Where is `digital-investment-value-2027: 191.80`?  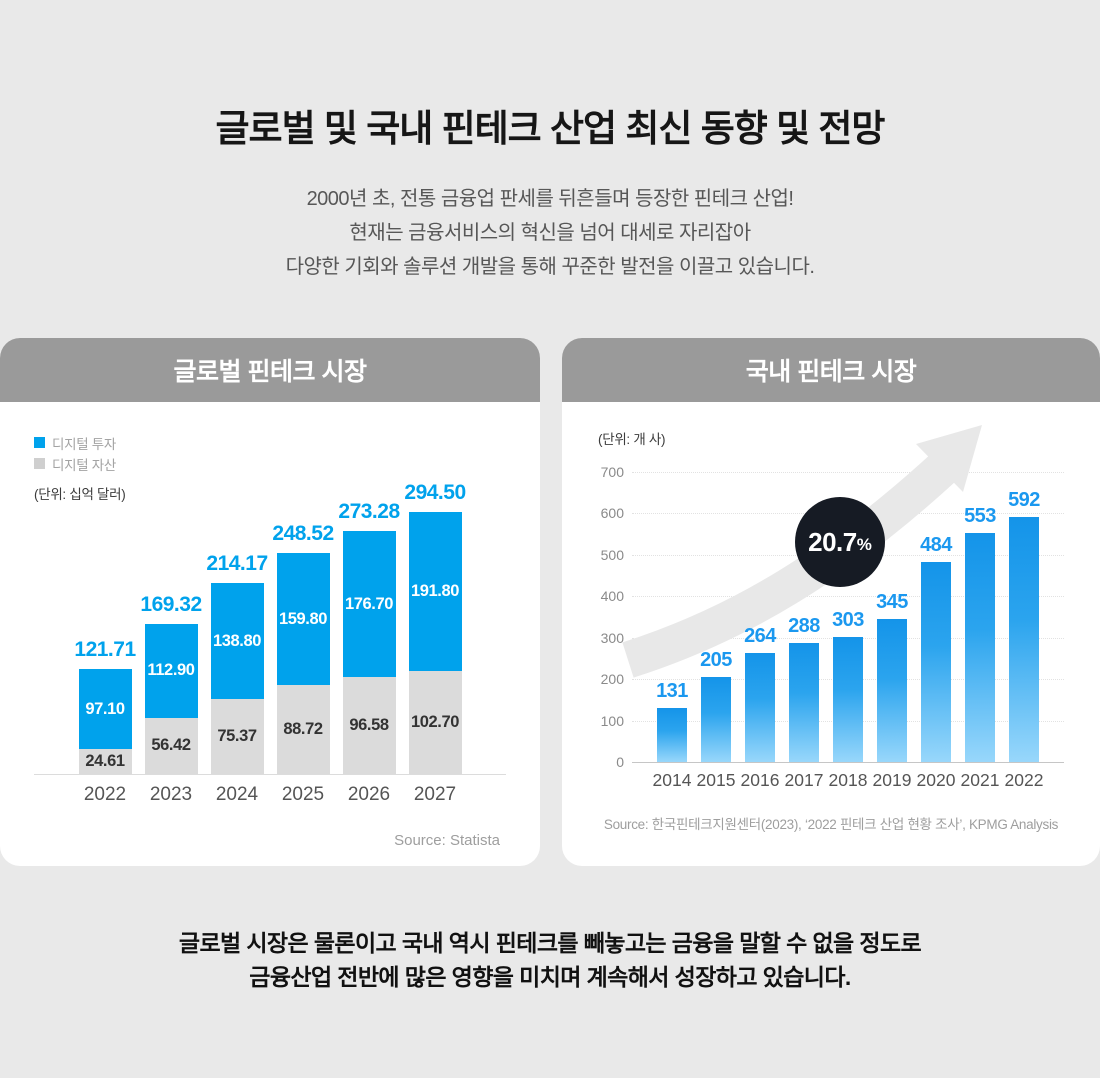
digital-investment-value-2027: 191.80 is located at coordinates (435, 591).